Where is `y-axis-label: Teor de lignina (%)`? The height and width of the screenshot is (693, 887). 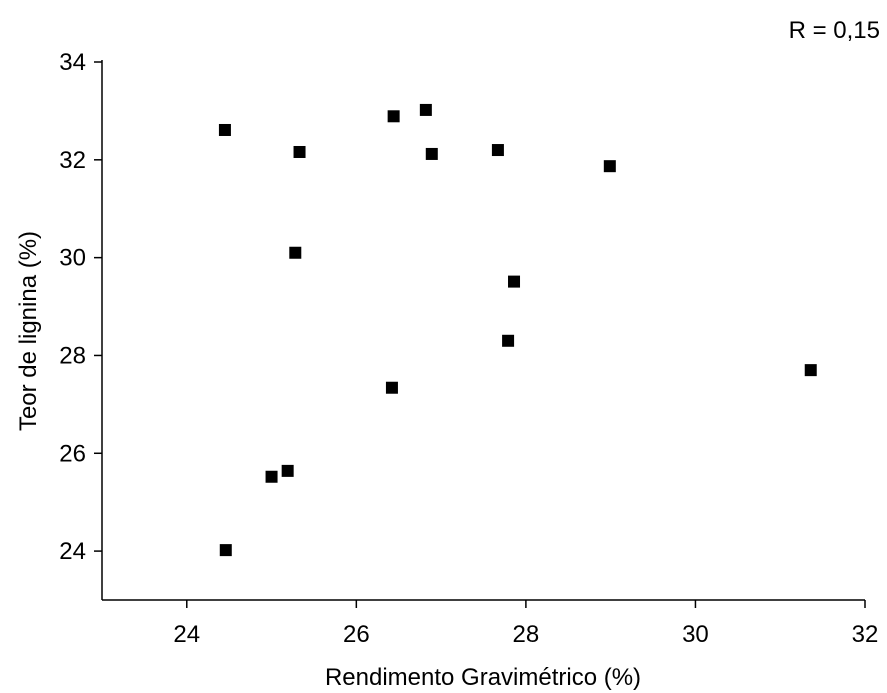
y-axis-label: Teor de lignina (%) is located at coordinates (28, 331).